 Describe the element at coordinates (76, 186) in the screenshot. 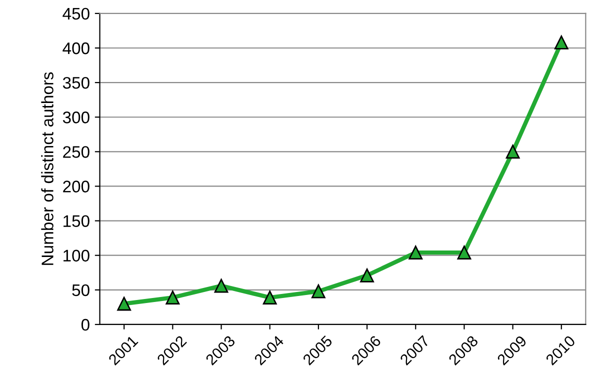

I see `y-tick-label: 200` at that location.